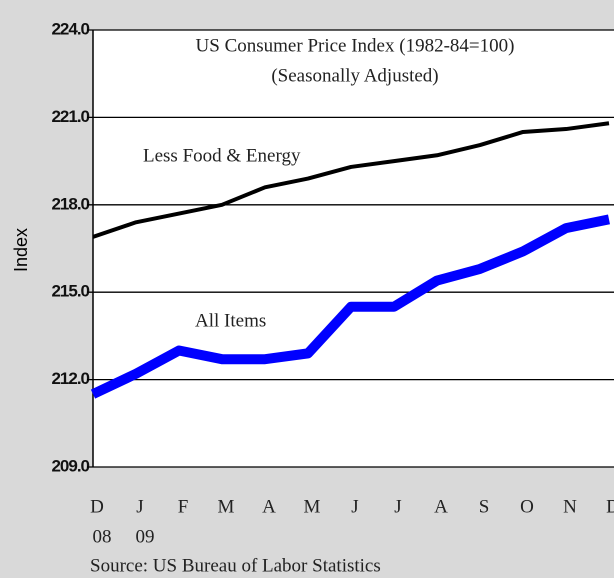  I want to click on y-tick-label: 209.0, so click(70, 465).